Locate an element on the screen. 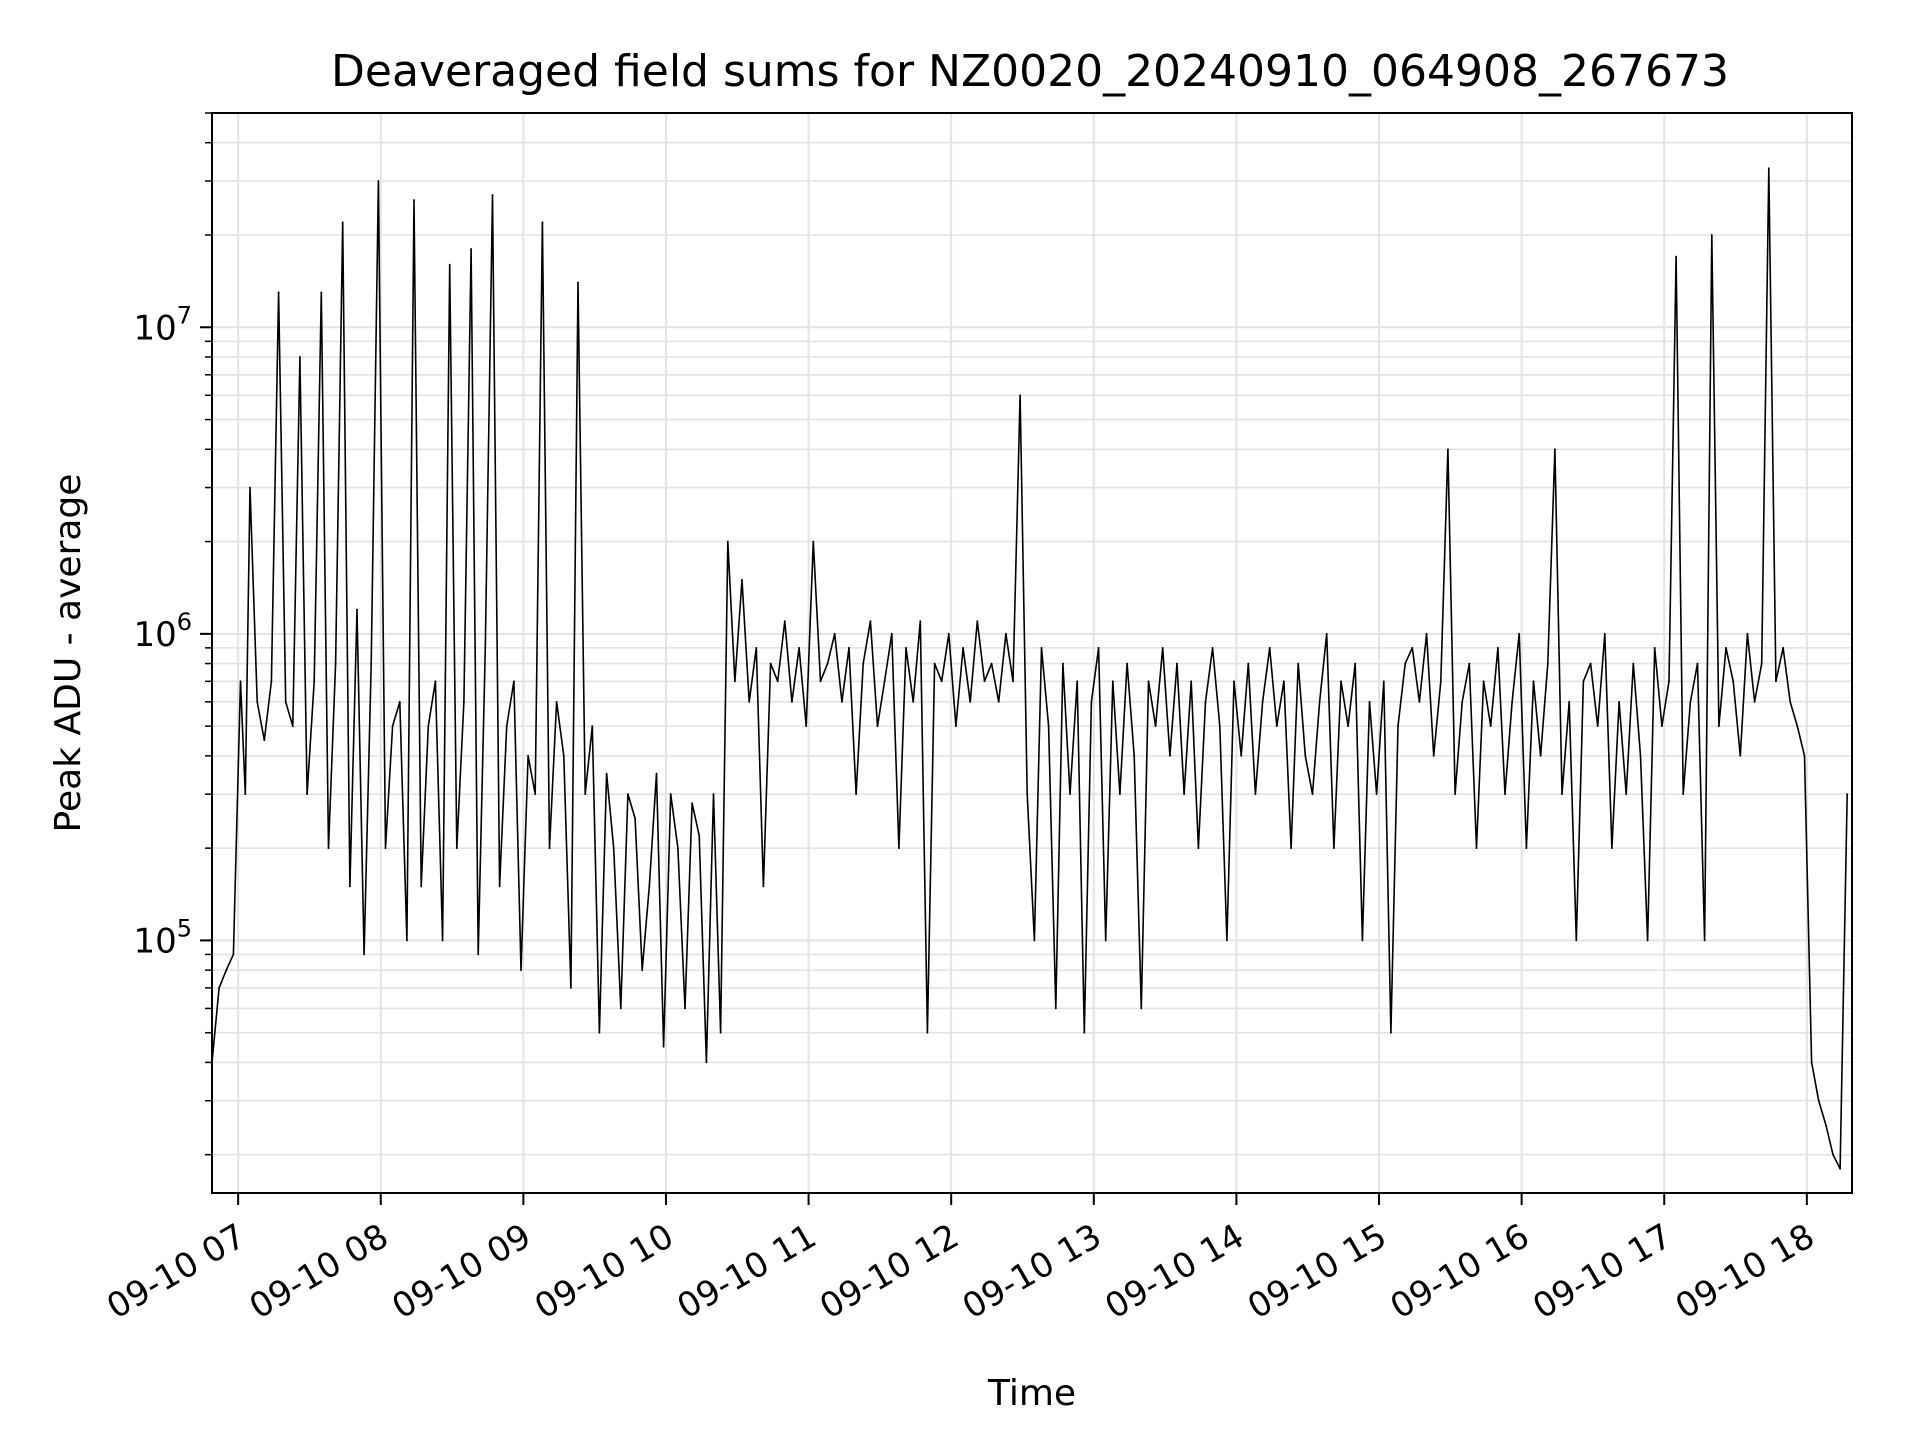 The height and width of the screenshot is (1445, 1920). x-tick-label: 09-10 12 is located at coordinates (889, 1271).